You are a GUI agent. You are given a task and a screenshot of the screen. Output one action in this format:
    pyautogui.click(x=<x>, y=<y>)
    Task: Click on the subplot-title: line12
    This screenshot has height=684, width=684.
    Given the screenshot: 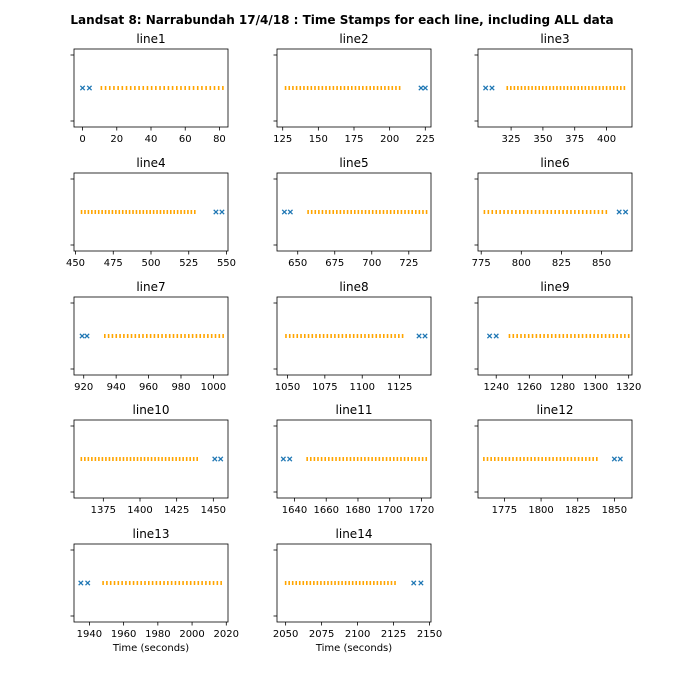 What is the action you would take?
    pyautogui.click(x=555, y=410)
    